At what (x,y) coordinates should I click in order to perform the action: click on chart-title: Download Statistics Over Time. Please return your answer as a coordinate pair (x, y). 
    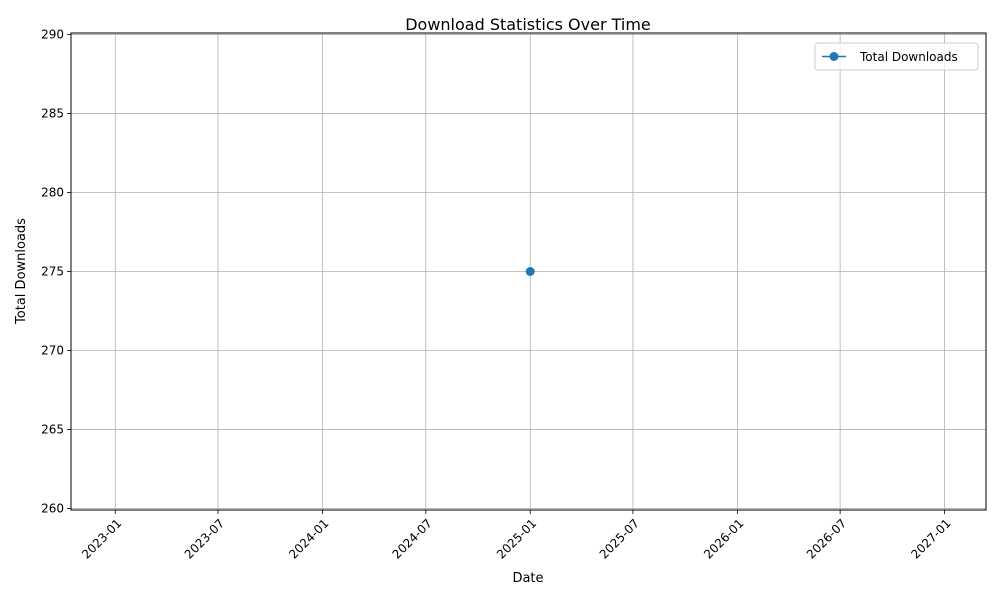
    Looking at the image, I should click on (528, 24).